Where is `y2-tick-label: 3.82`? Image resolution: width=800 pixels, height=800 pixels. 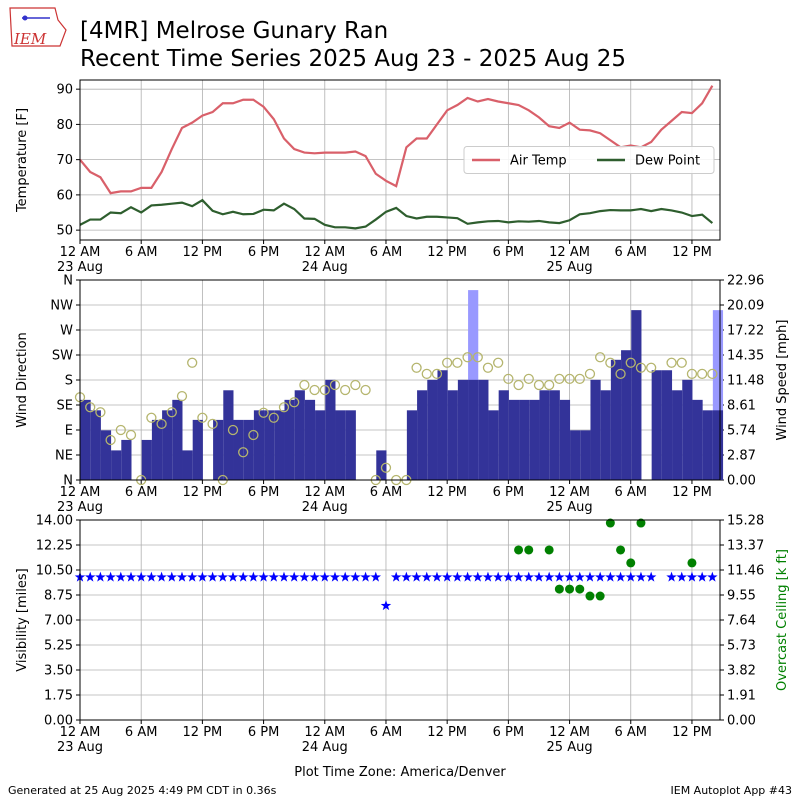
y2-tick-label: 3.82 is located at coordinates (741, 671).